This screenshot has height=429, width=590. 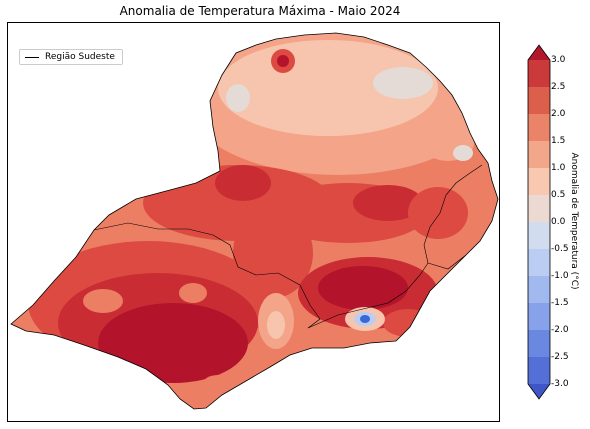 I want to click on colorbar-tick-label: 2.0, so click(x=558, y=114).